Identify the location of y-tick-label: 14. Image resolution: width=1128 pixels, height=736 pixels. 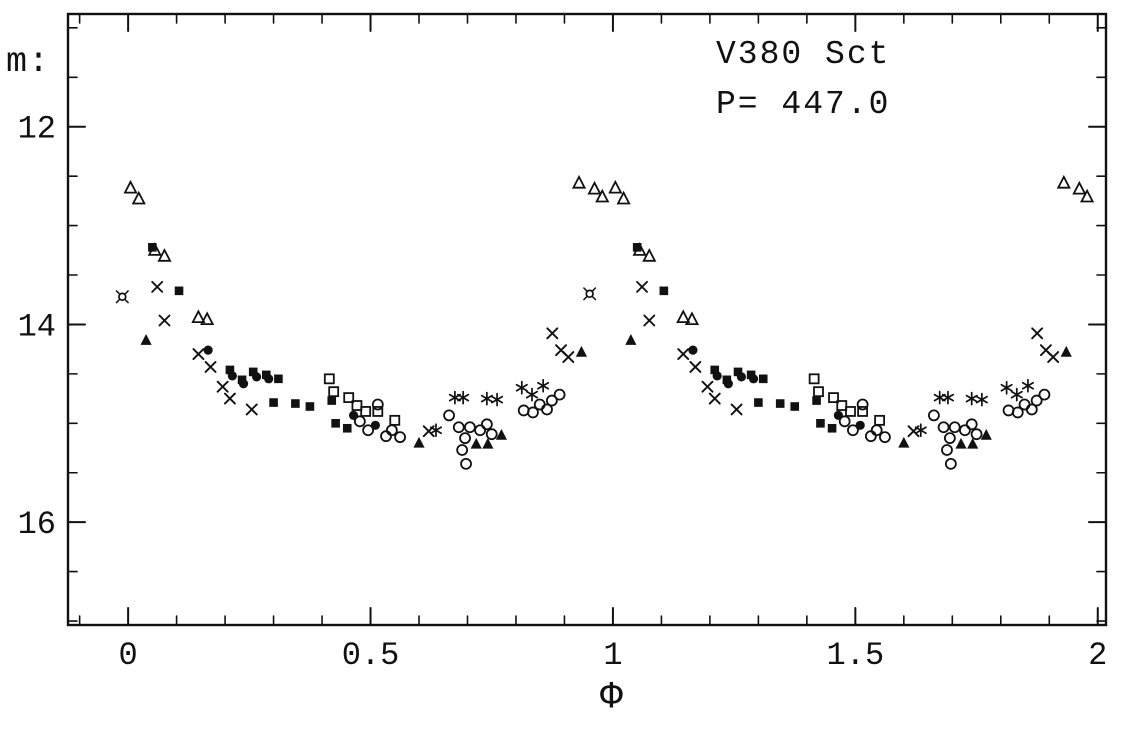
(37, 326).